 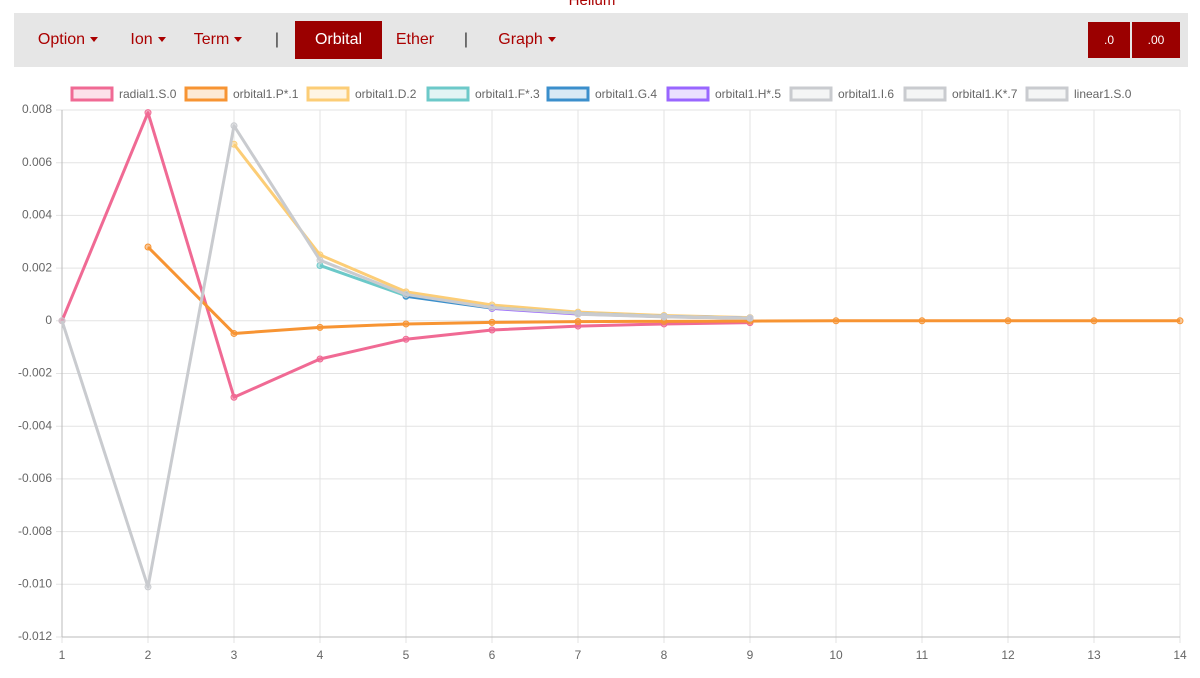 I want to click on y-tick-label: 0.006, so click(x=37, y=162).